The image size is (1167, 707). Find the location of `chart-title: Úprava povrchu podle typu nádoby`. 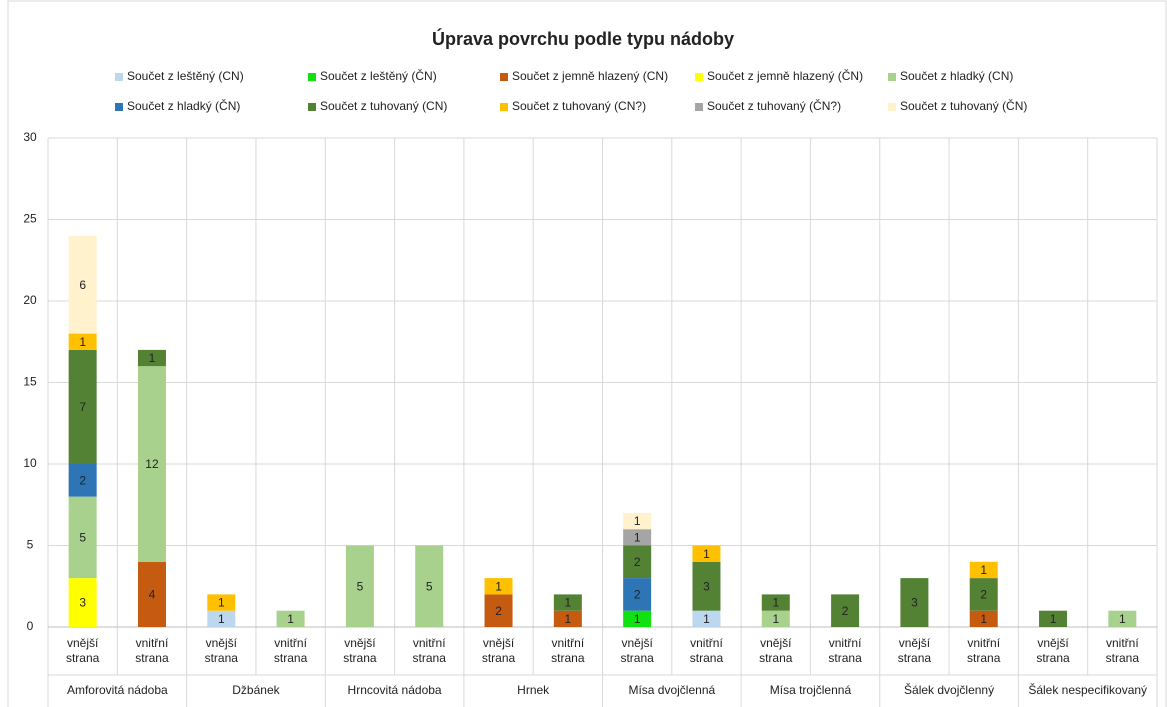

chart-title: Úprava povrchu podle typu nádoby is located at coordinates (583, 38).